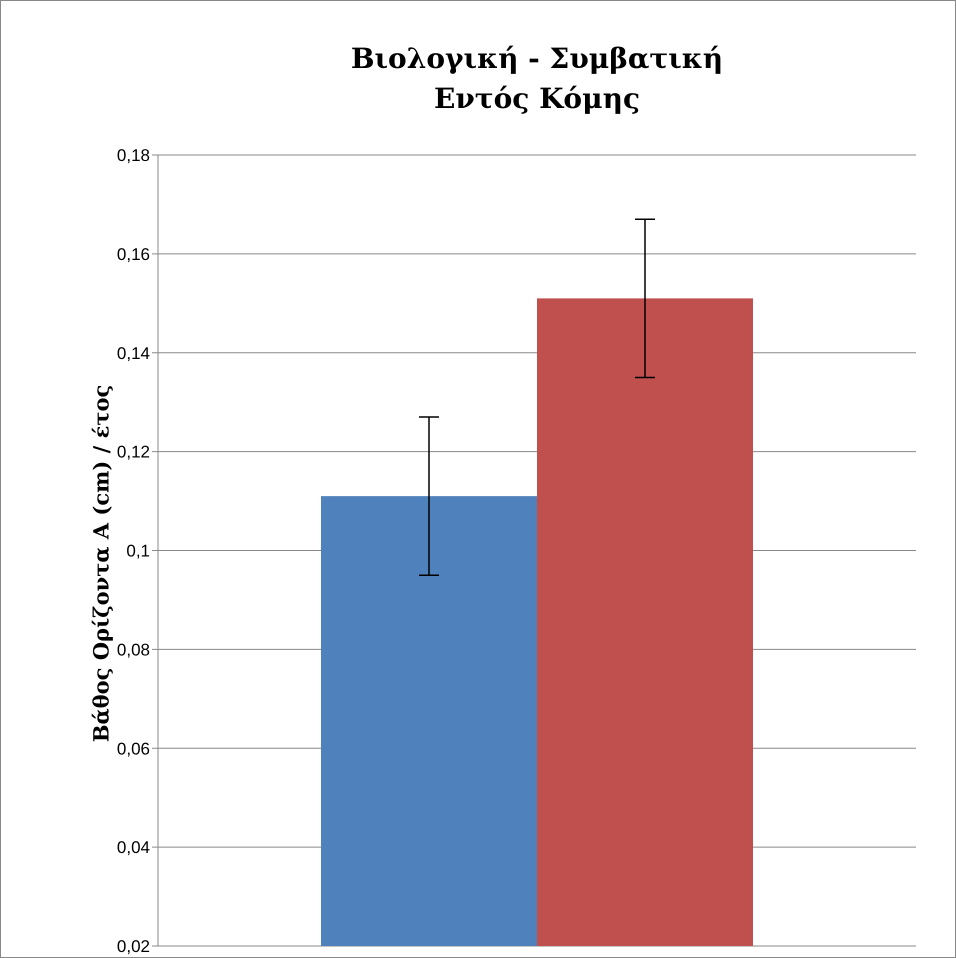  What do you see at coordinates (133, 848) in the screenshot?
I see `y-tick-label: 0,04` at bounding box center [133, 848].